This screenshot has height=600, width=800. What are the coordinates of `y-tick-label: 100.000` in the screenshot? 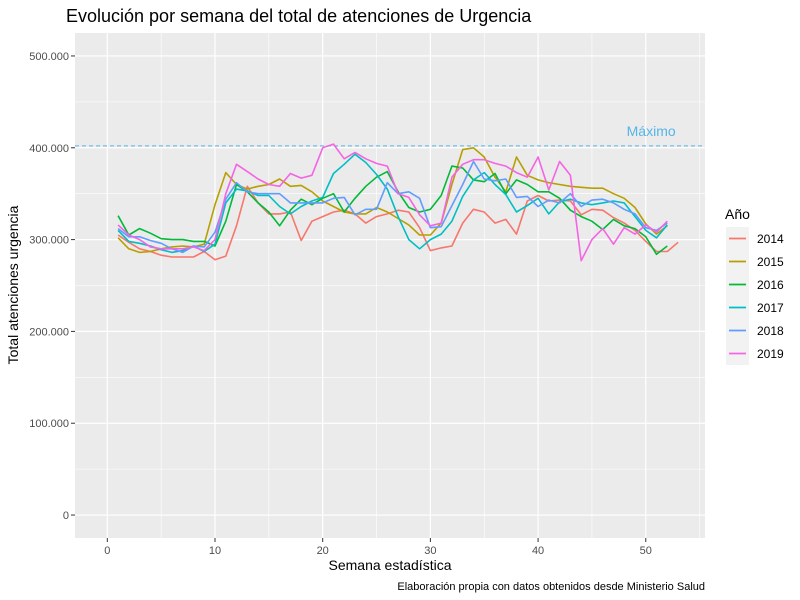 It's located at (49, 424).